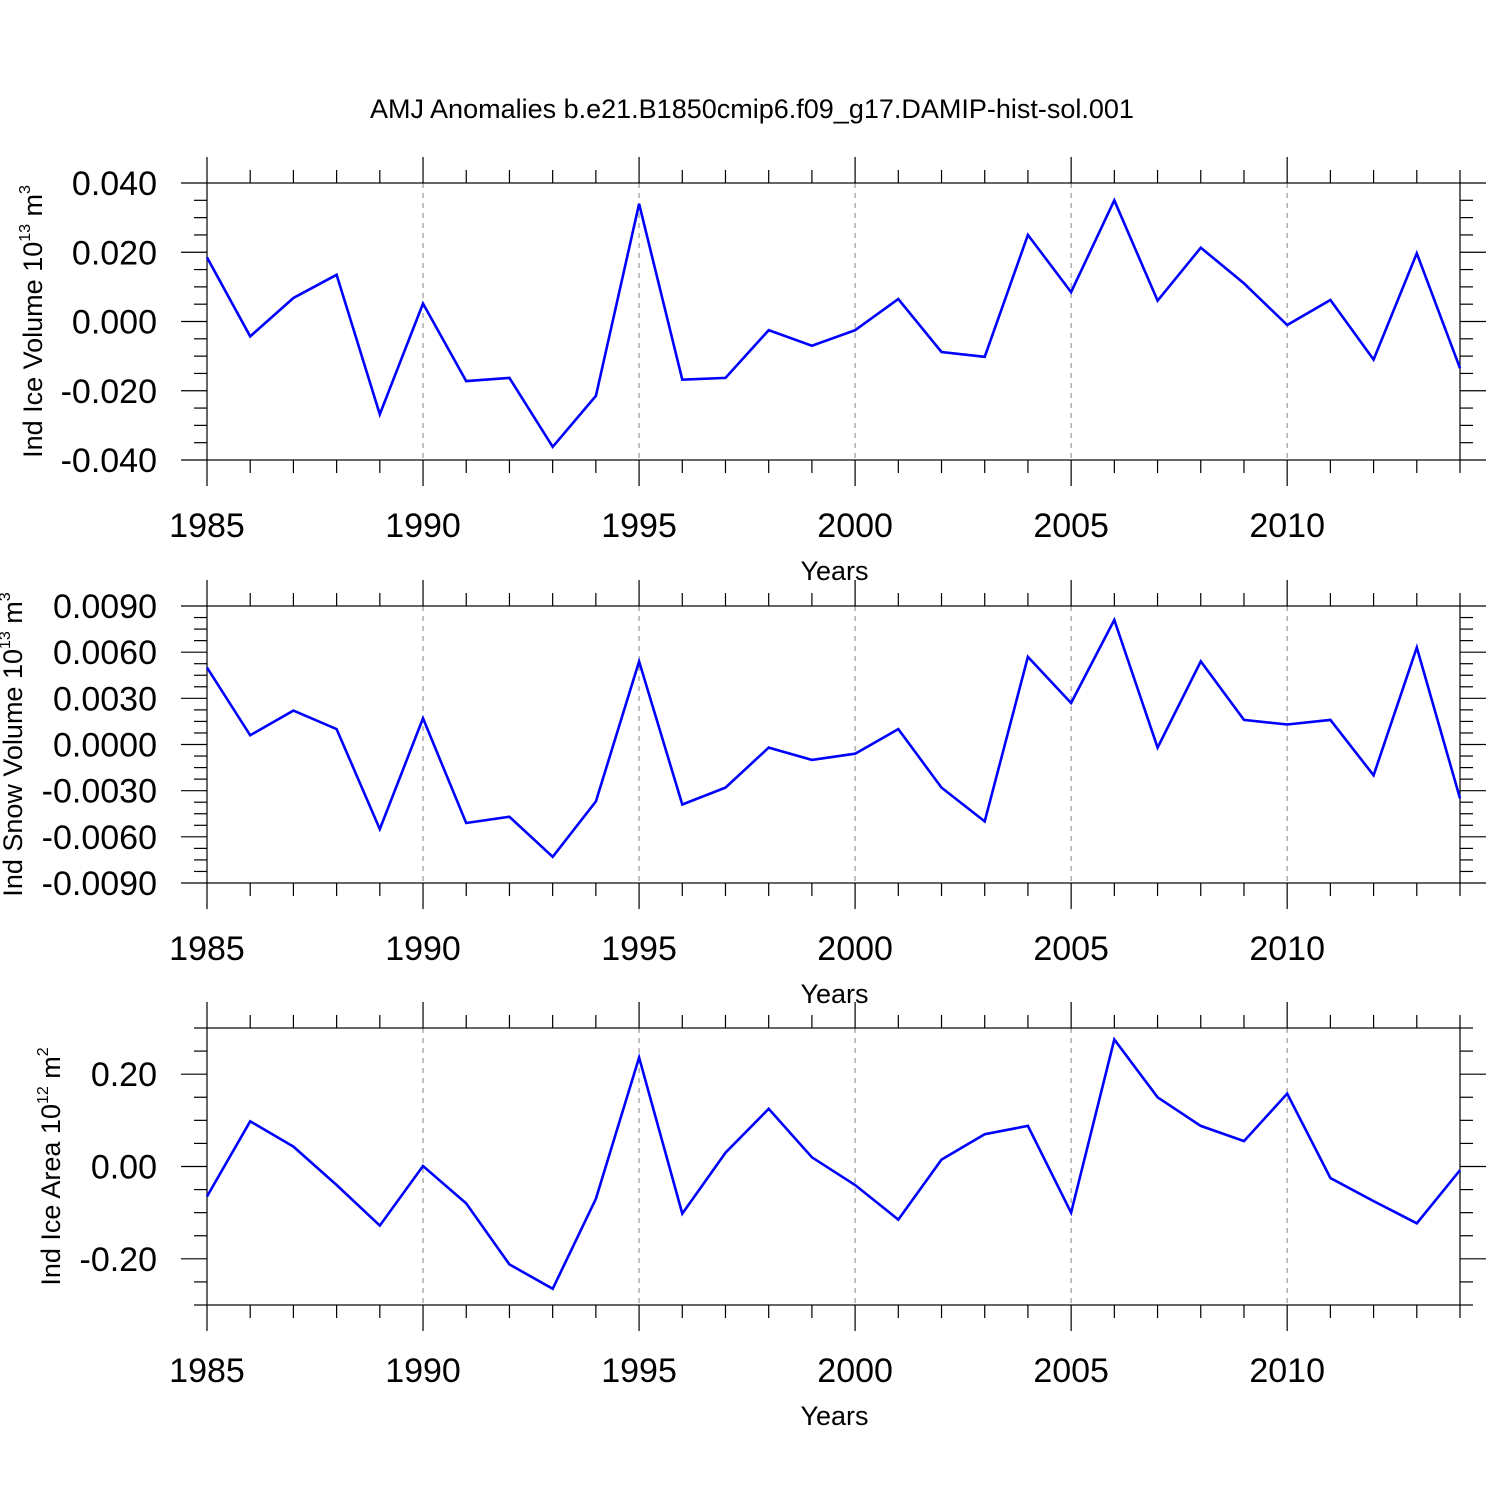  What do you see at coordinates (109, 461) in the screenshot?
I see `y-tick-label: -0.040` at bounding box center [109, 461].